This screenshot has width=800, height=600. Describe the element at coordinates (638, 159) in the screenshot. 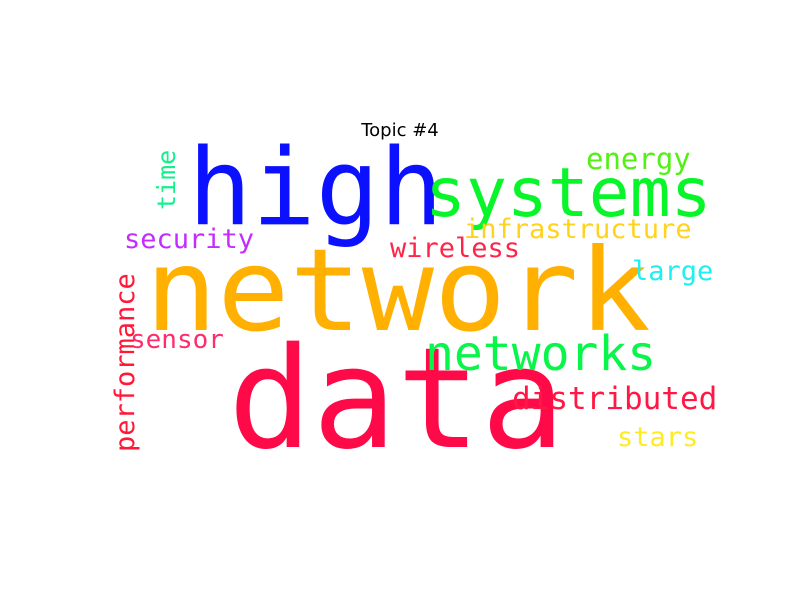

I see `word-energy: energy` at that location.